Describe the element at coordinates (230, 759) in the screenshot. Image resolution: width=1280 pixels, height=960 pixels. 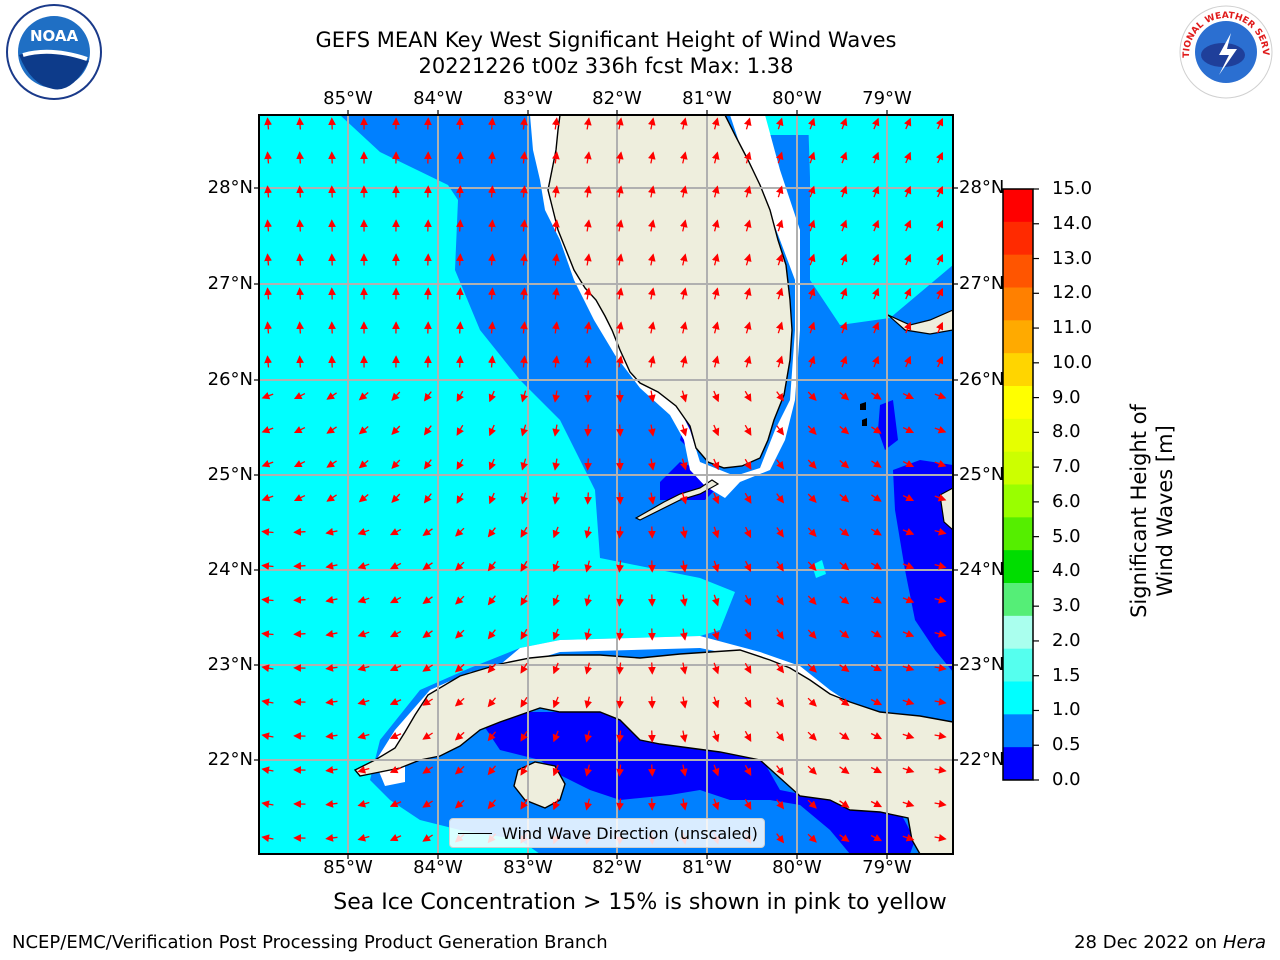
I see `lat-tick-left-label: 22°N` at that location.